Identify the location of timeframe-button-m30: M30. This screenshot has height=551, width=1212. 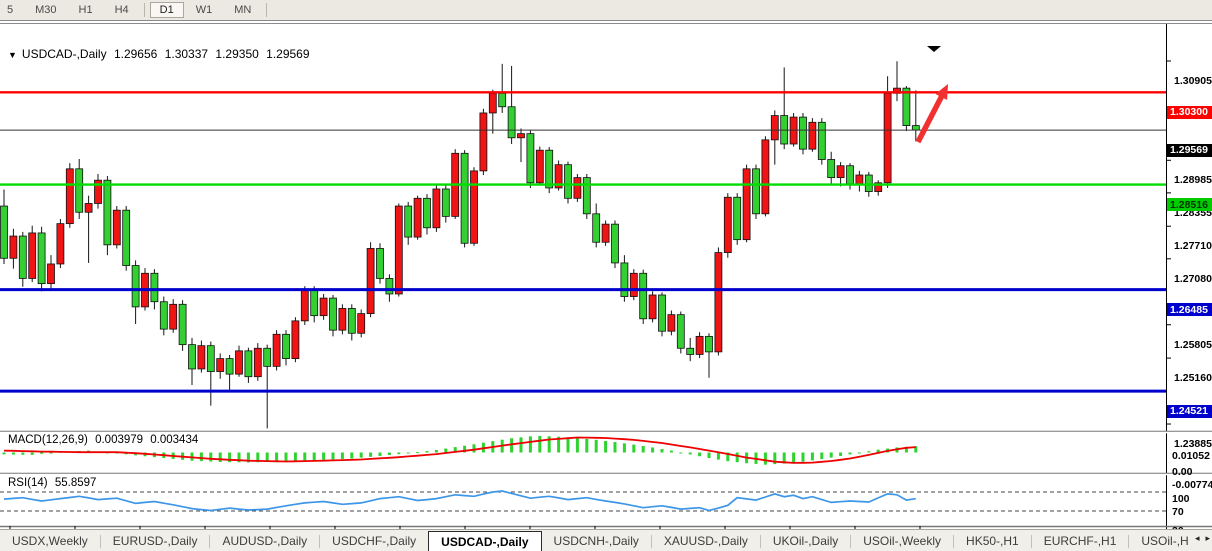
(46, 10).